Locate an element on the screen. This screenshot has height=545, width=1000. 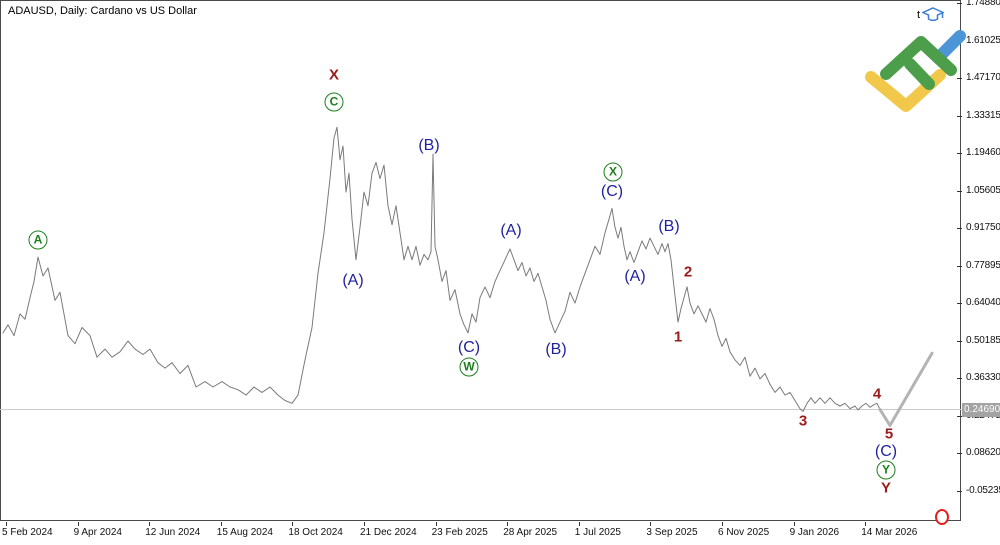
time-axis-label: 9 Jan 2026 is located at coordinates (814, 532).